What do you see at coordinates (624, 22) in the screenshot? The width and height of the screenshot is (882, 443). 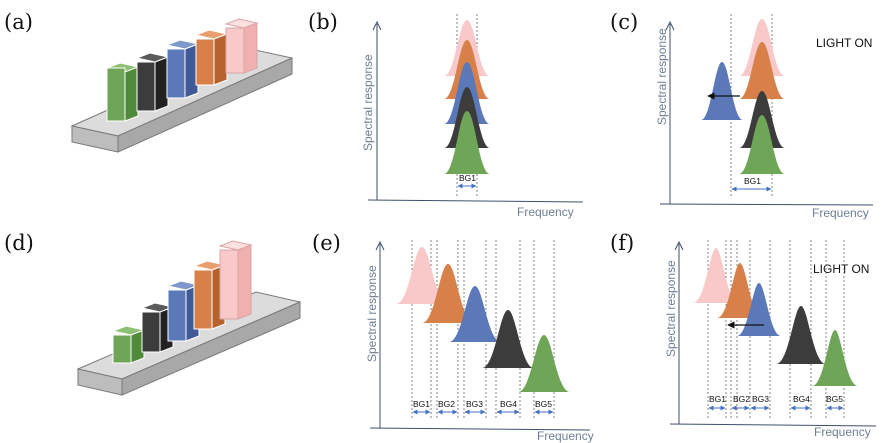 I see `panel-c-label: (c)` at bounding box center [624, 22].